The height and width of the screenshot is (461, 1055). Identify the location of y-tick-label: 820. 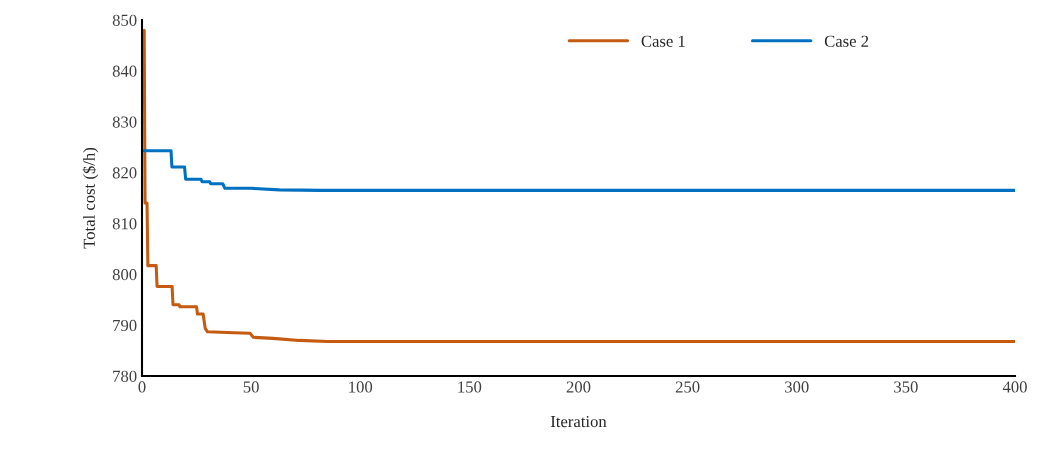
(124, 173).